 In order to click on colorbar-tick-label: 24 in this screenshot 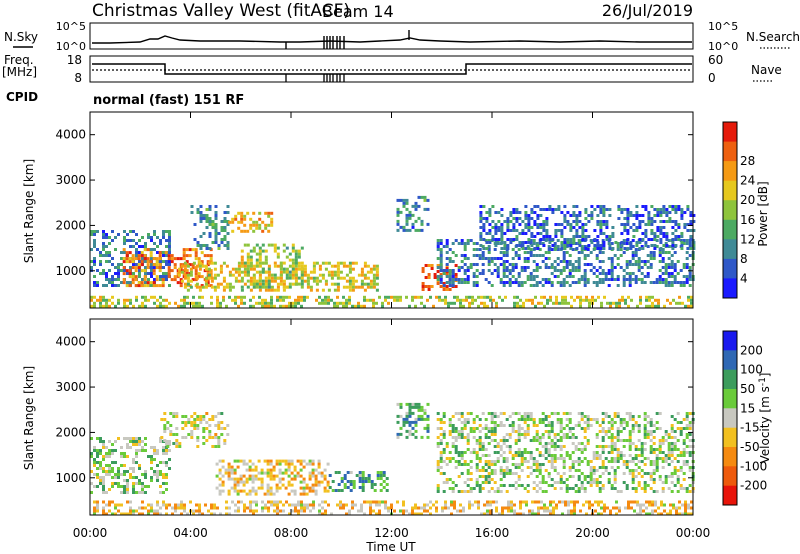, I will do `click(747, 181)`.